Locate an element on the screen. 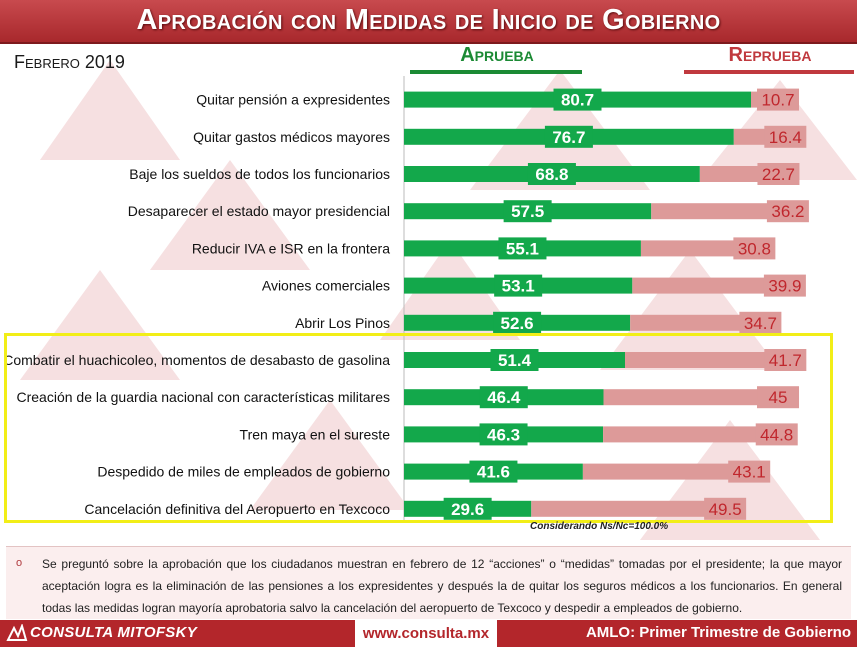 This screenshot has height=647, width=857. approve-value-label: 53.1 is located at coordinates (518, 286).